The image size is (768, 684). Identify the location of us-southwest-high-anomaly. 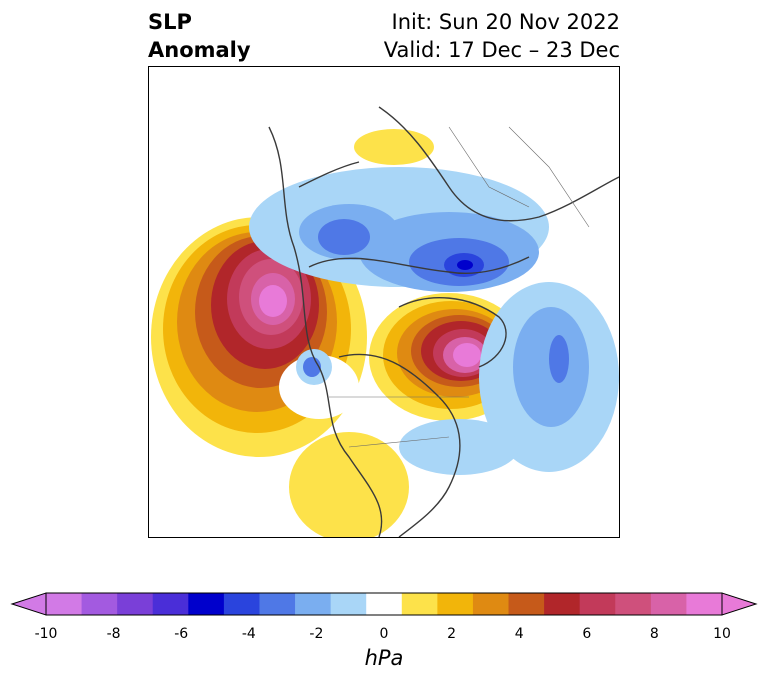
(349, 484).